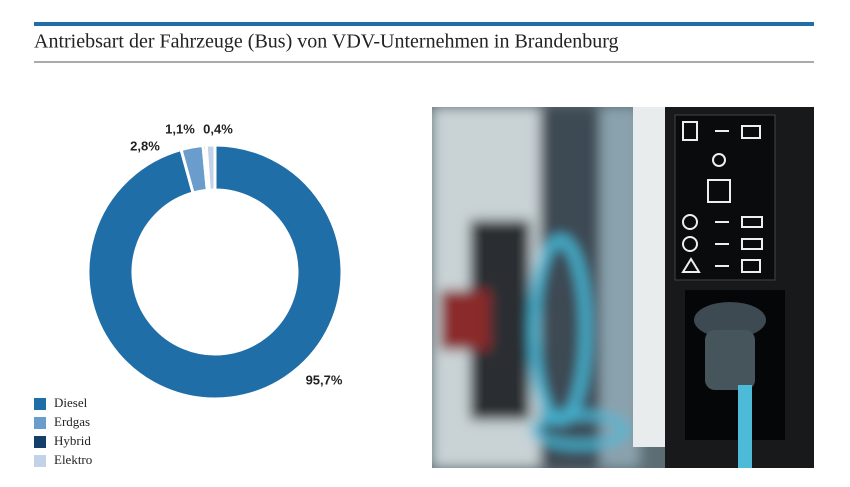 This screenshot has height=487, width=850. What do you see at coordinates (145, 145) in the screenshot?
I see `data-label: 2,8%` at bounding box center [145, 145].